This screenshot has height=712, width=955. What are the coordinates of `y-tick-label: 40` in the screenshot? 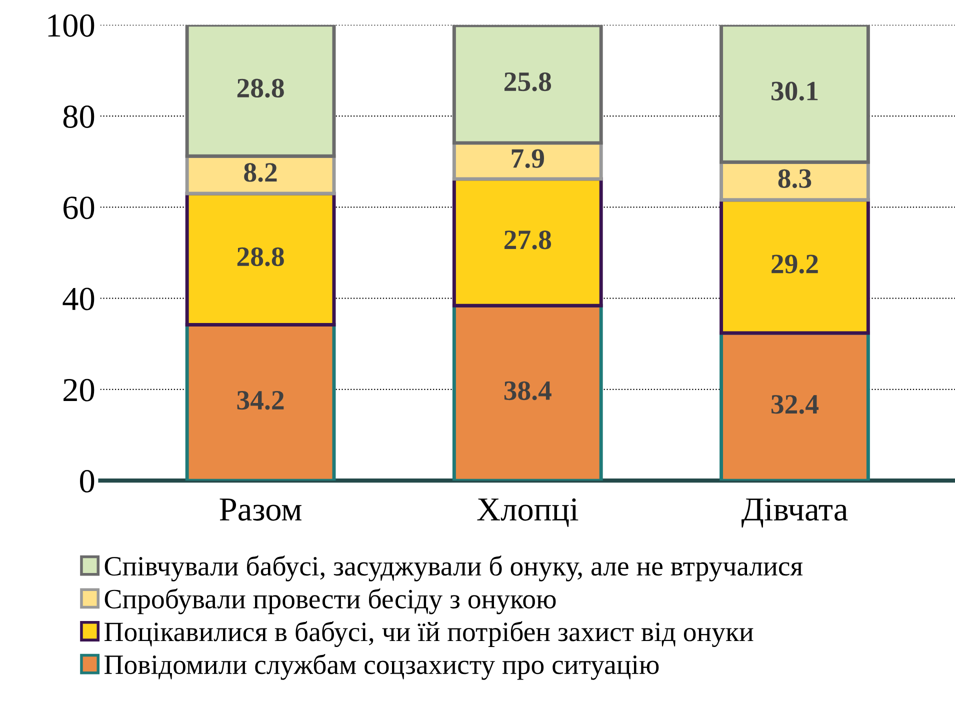 It's located at (78, 299).